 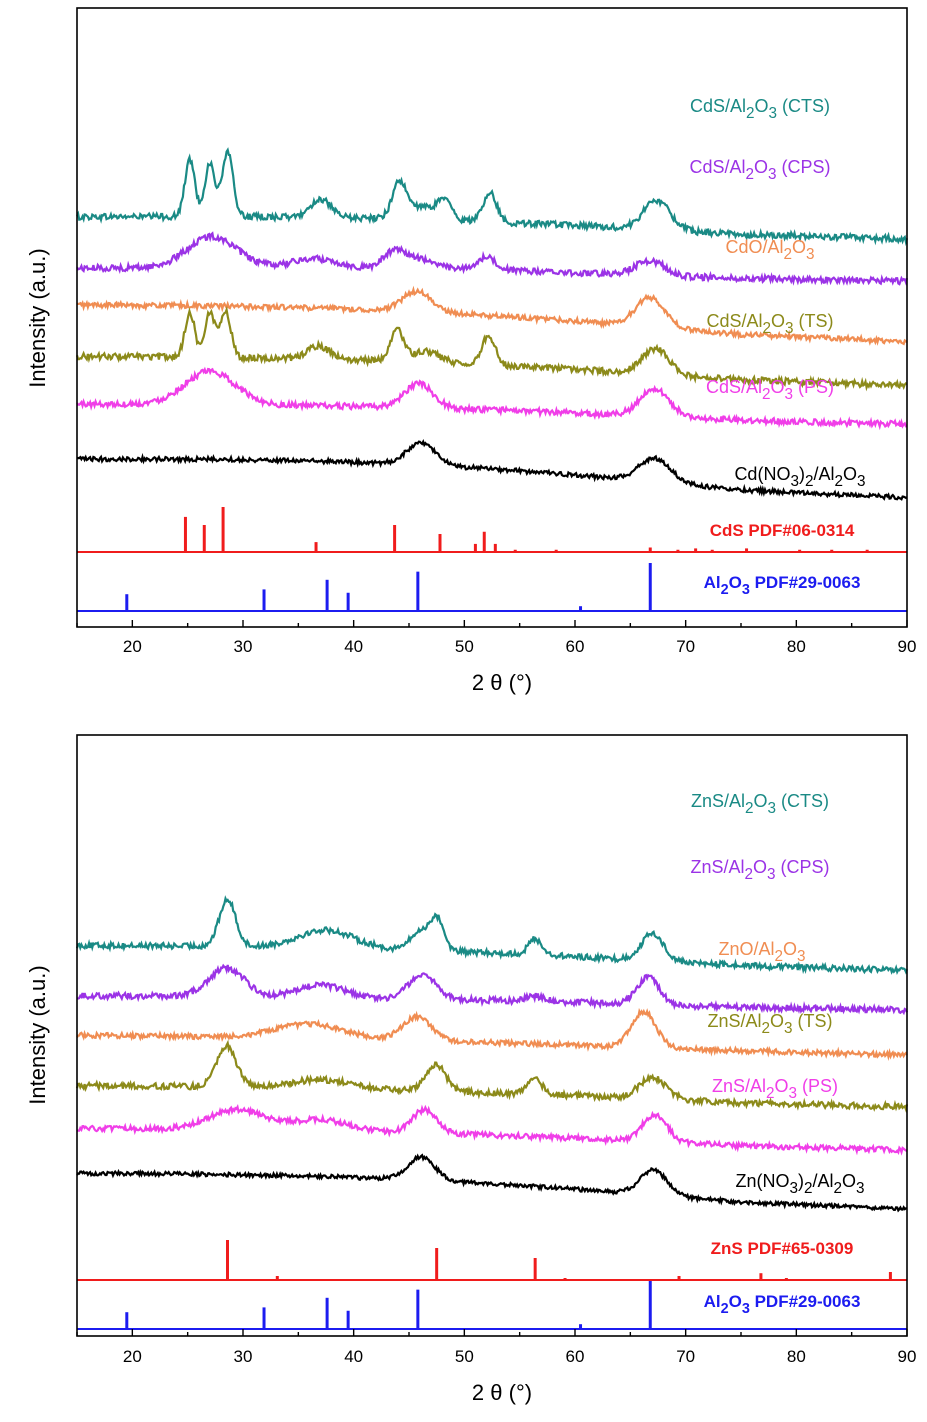 I want to click on reference-label-0: CdS PDF#06-0314, so click(x=782, y=530).